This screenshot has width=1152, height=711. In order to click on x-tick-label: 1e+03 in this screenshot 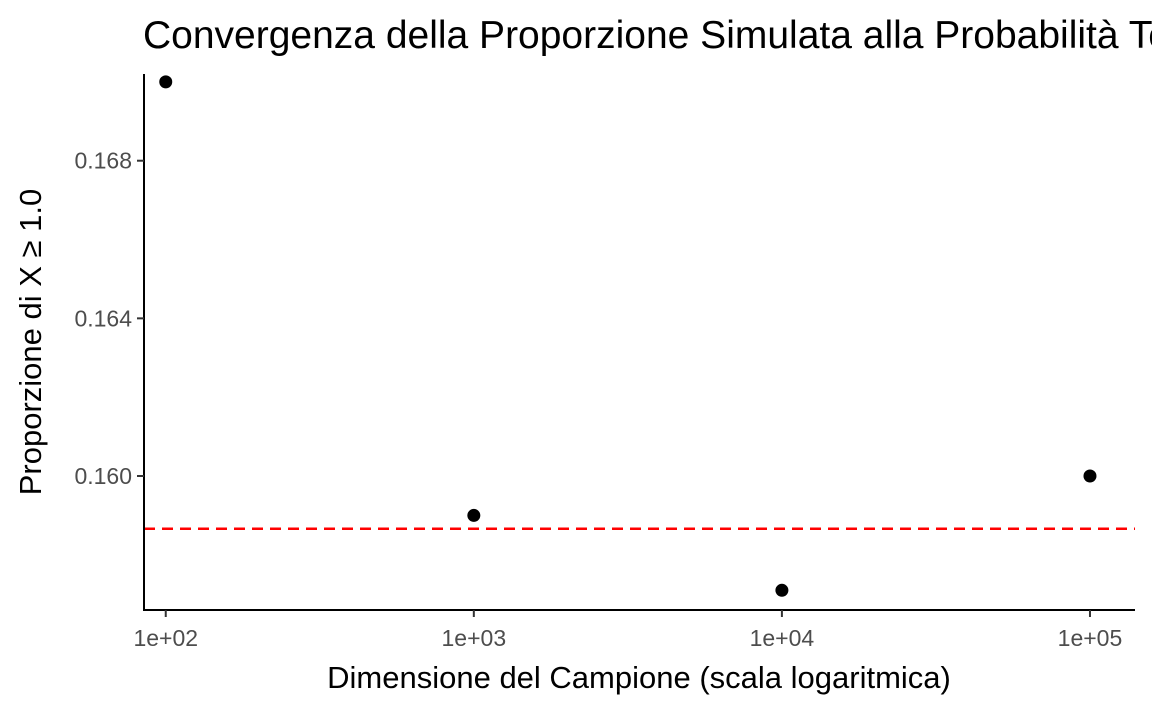, I will do `click(474, 638)`.